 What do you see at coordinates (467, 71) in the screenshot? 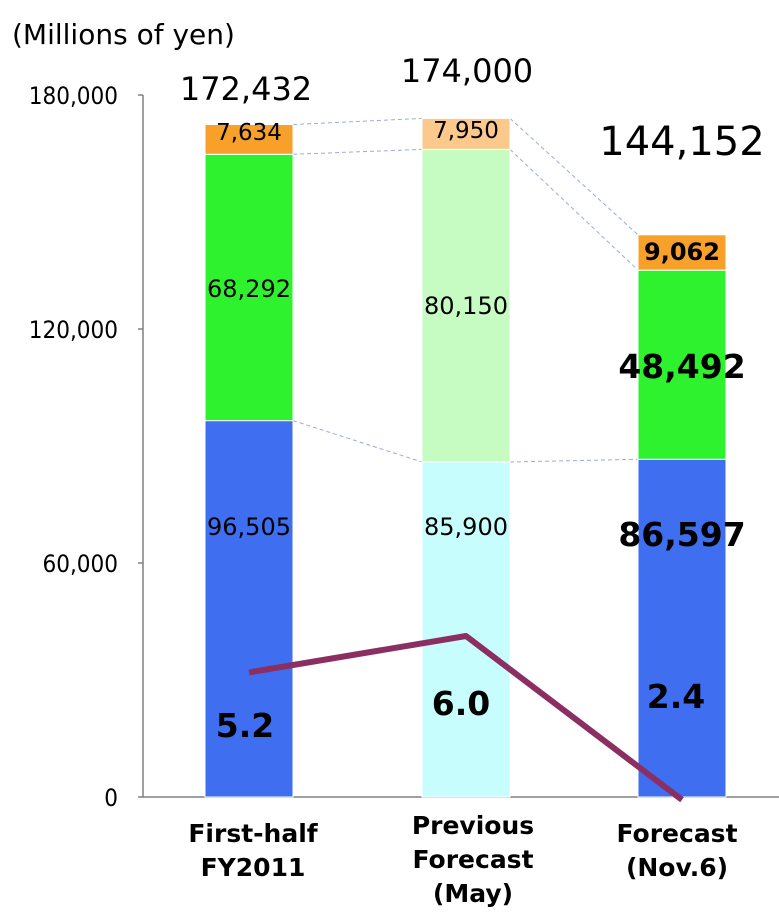
I see `total-label: 174,000` at bounding box center [467, 71].